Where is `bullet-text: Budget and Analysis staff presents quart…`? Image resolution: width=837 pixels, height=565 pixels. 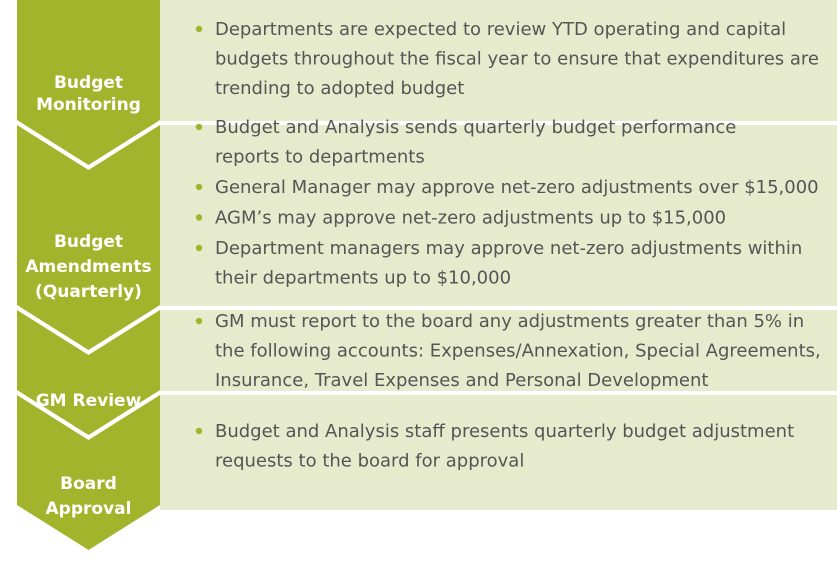
bullet-text: Budget and Analysis staff presents quart… is located at coordinates (504, 431).